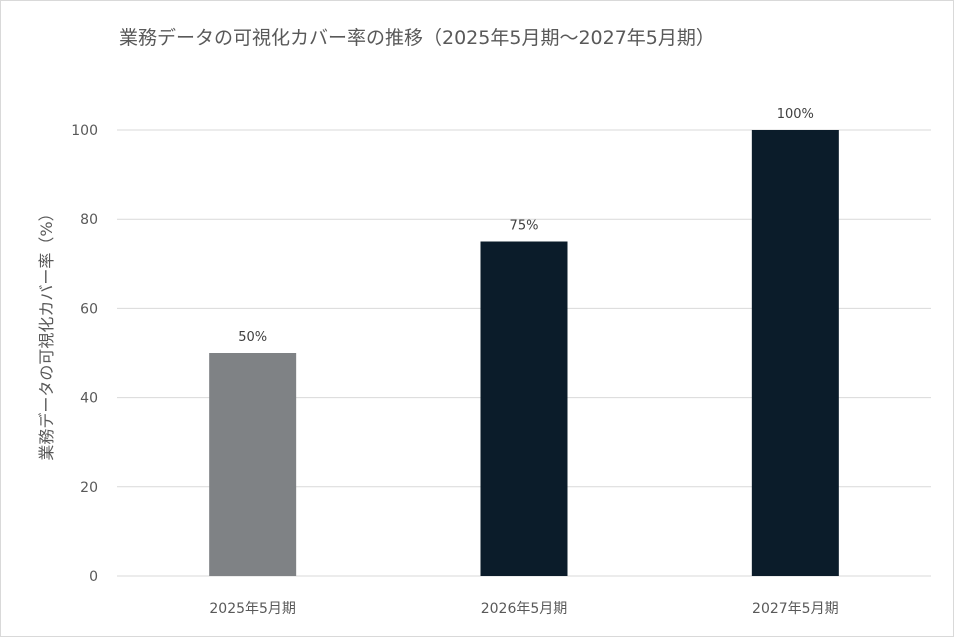  What do you see at coordinates (89, 220) in the screenshot?
I see `y-tick-label: 80` at bounding box center [89, 220].